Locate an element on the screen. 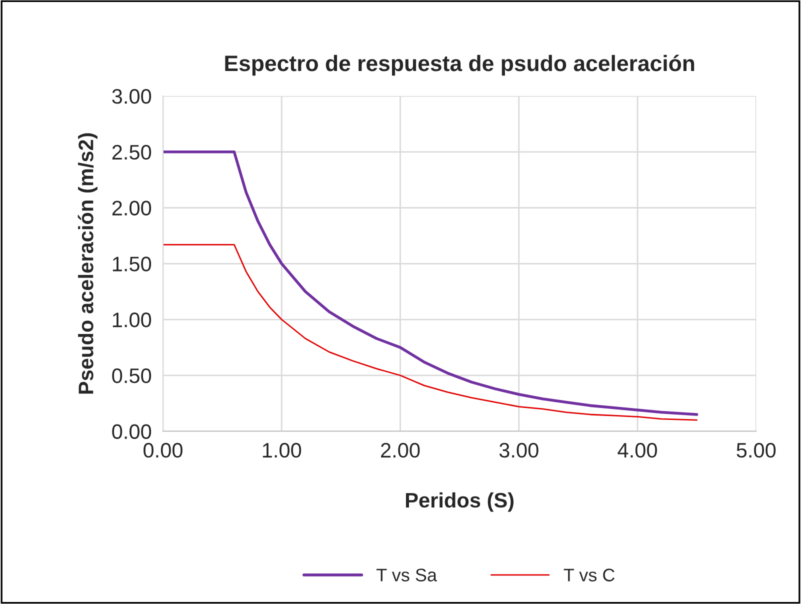  x-tick-label: 5.00 is located at coordinates (756, 450).